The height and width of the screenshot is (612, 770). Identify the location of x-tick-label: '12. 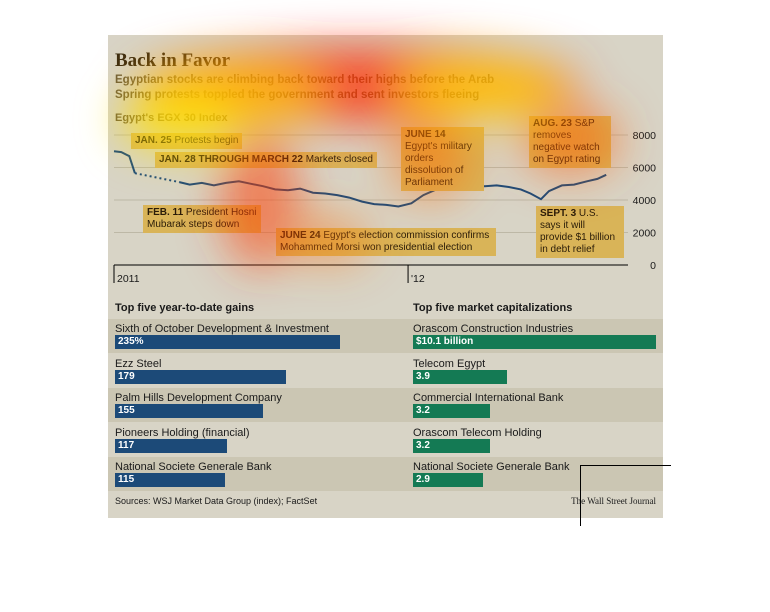
(418, 279).